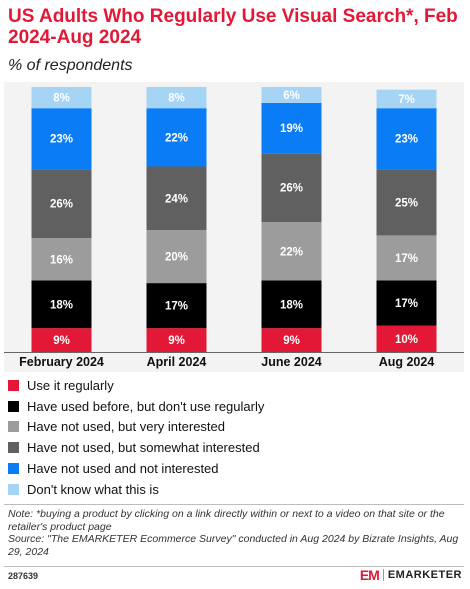  Describe the element at coordinates (70, 385) in the screenshot. I see `legend-label: Use it regularly` at that location.